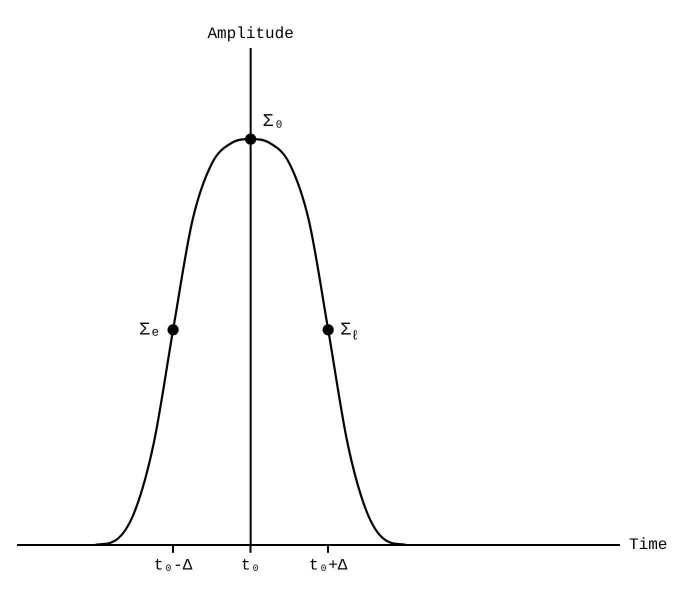 The image size is (697, 605). Describe the element at coordinates (273, 122) in the screenshot. I see `annotation: Σ₀` at that location.